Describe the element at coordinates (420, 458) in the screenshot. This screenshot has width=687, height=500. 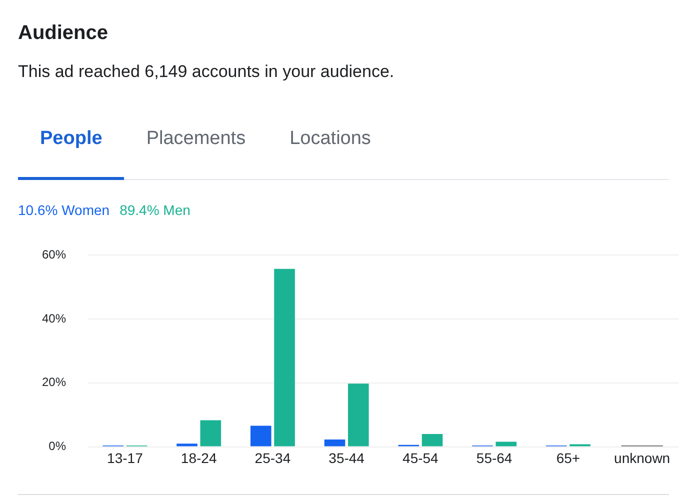
I see `x-tick-label: 45-54` at that location.